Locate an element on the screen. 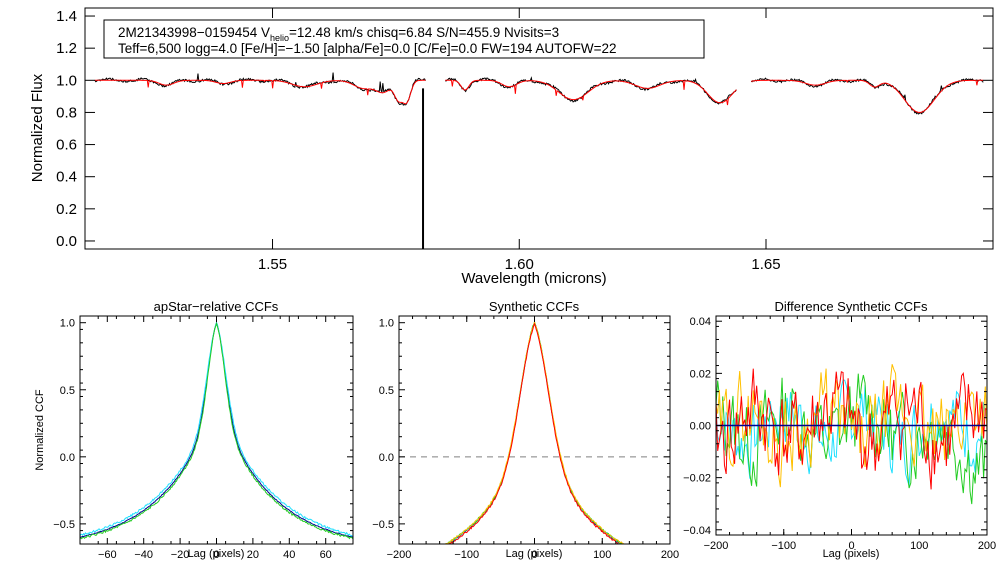 The image size is (1008, 576). ccf3-x-ticks: −200 −100 0 100 200 is located at coordinates (850, 434).